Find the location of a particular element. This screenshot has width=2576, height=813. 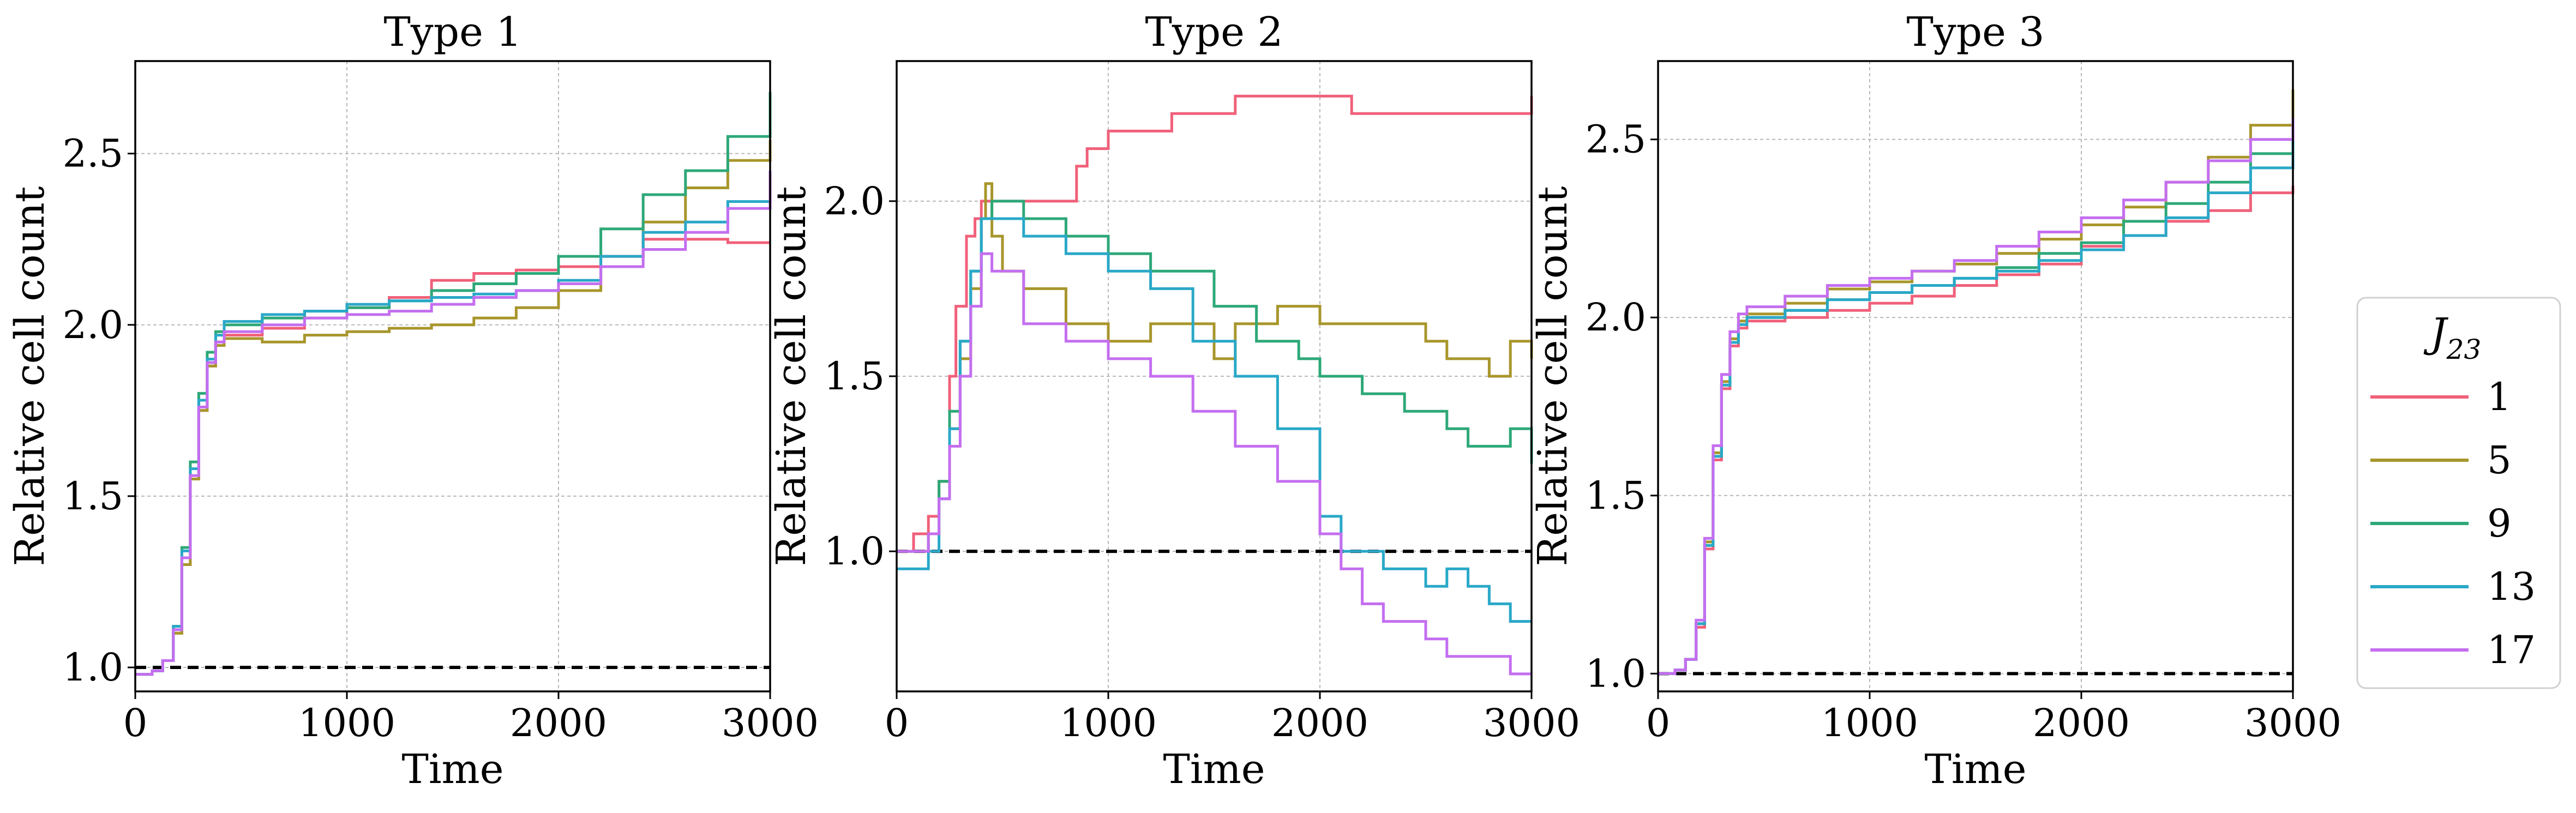

panel-title: Type 3 is located at coordinates (1976, 32).